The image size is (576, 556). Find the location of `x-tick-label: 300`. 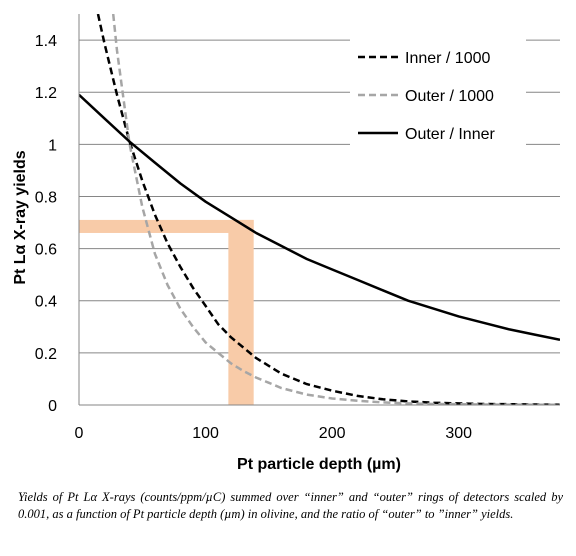

x-tick-label: 300 is located at coordinates (458, 433).